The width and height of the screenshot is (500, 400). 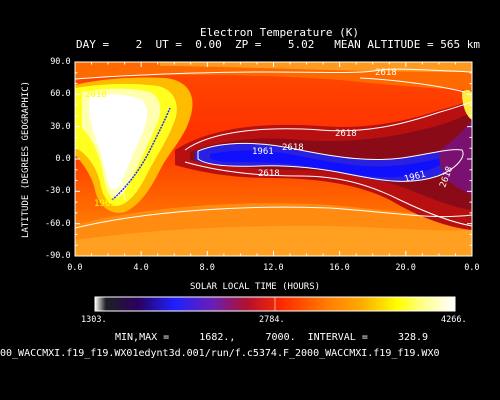 I want to click on heatmap-region-right-edge, so click(x=455, y=157).